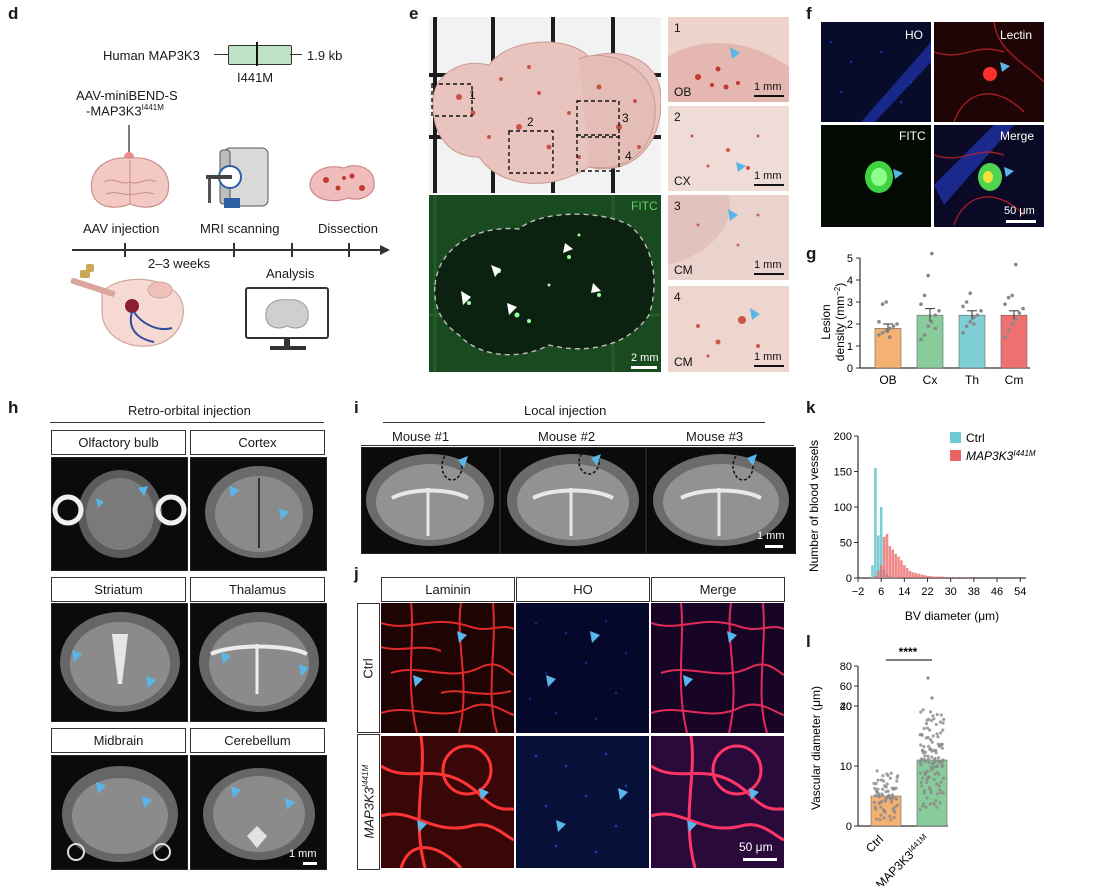 Image resolution: width=1095 pixels, height=890 pixels. I want to click on laminin-ctrl, so click(447, 668).